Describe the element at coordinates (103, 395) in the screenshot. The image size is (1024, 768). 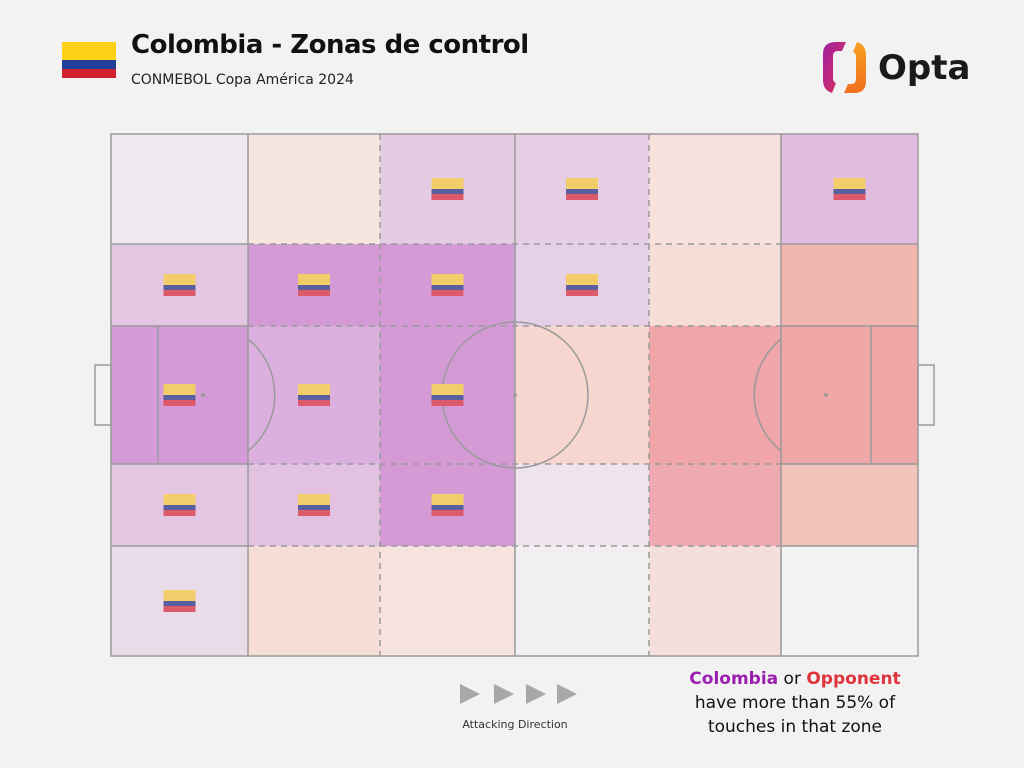
I see `goal-left` at that location.